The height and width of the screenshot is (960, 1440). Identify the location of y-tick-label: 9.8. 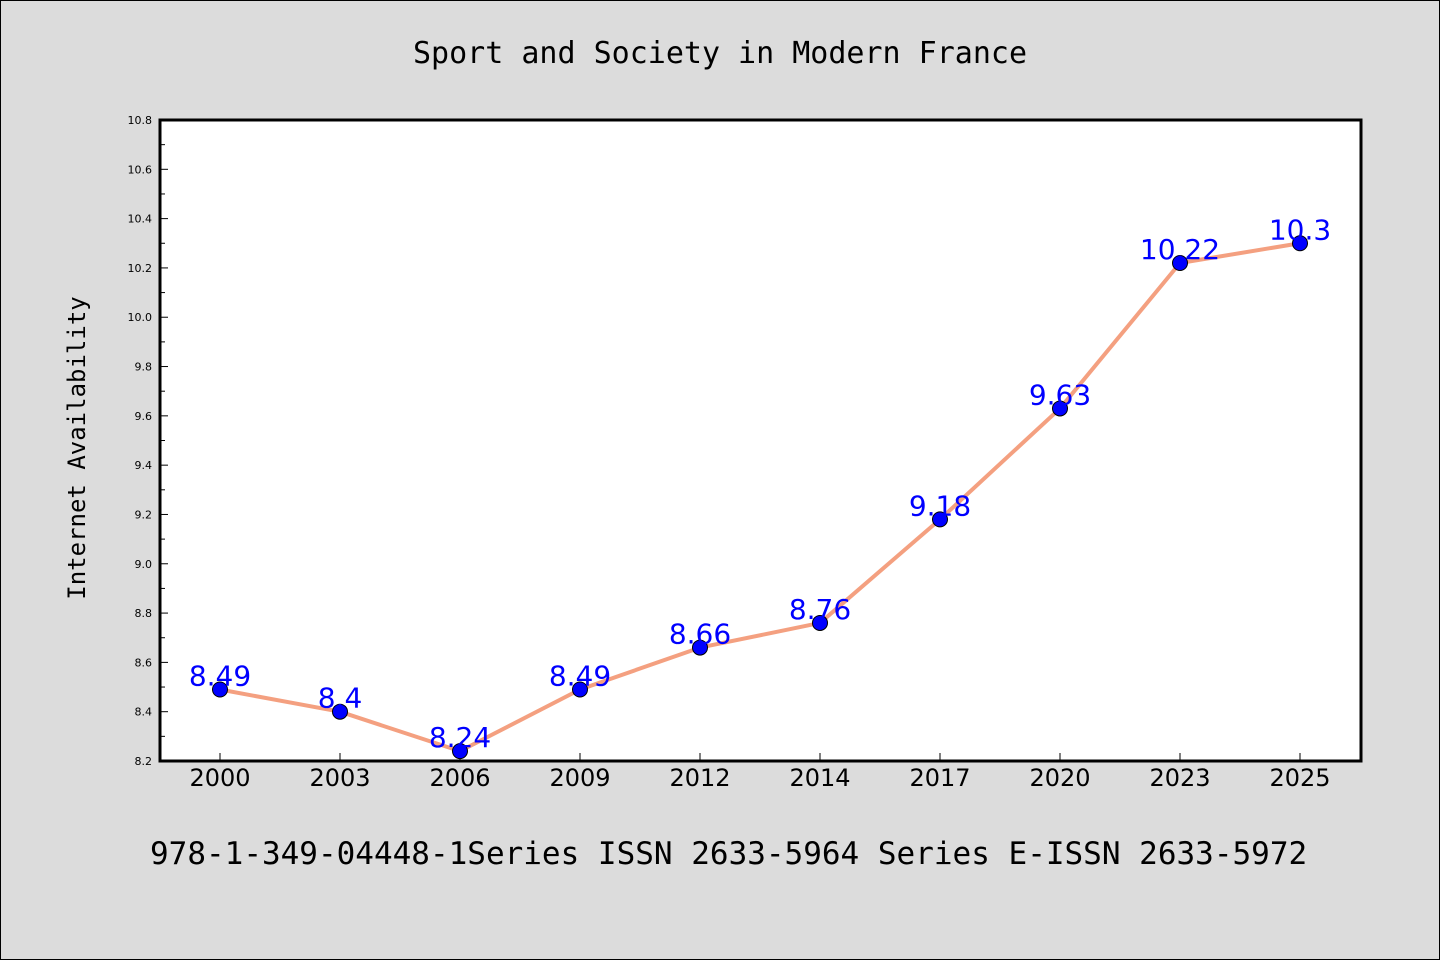
(144, 367).